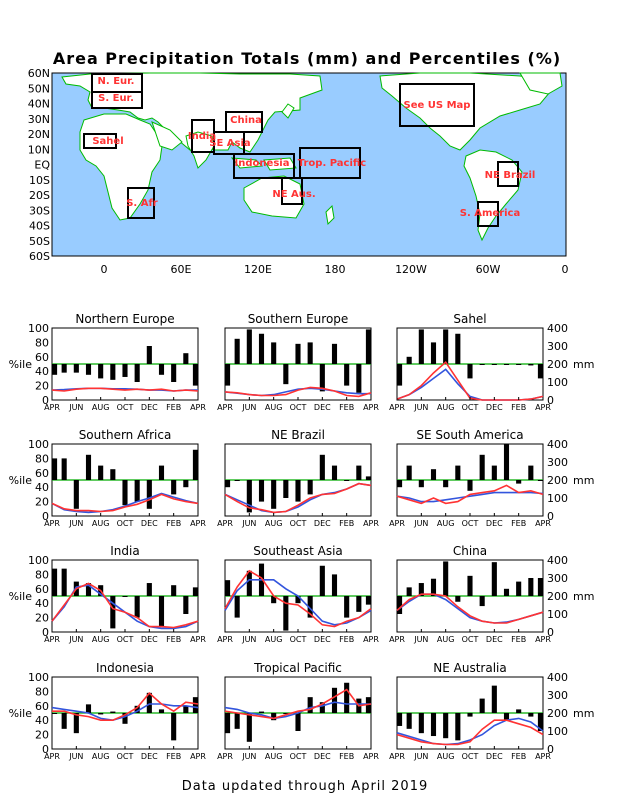 This screenshot has width=618, height=800. Describe the element at coordinates (246, 120) in the screenshot. I see `region-label-china: China` at that location.